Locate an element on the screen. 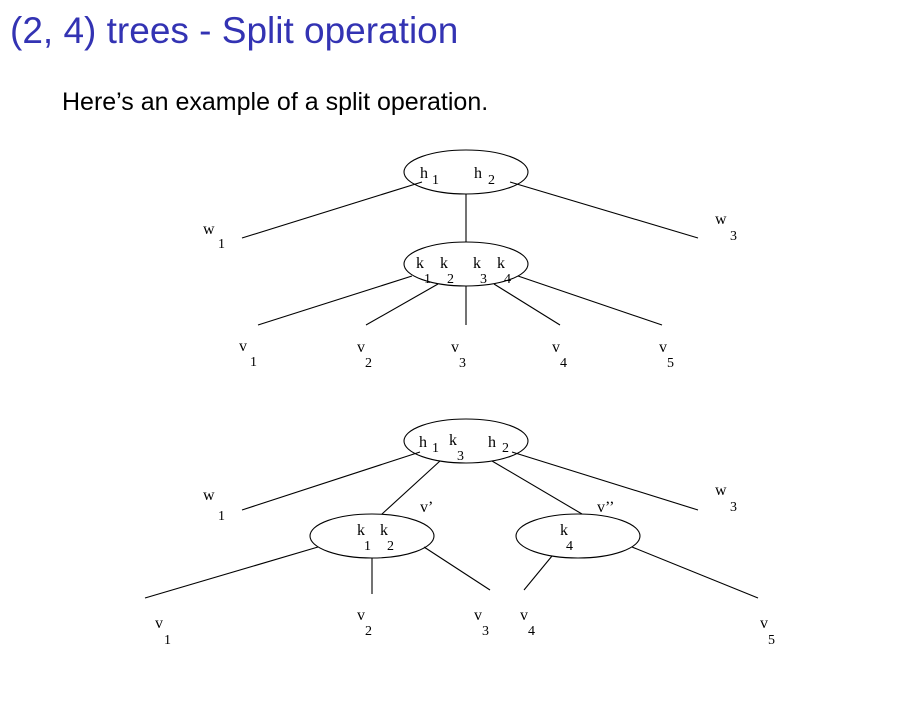  edge-root-right is located at coordinates (537, 487).